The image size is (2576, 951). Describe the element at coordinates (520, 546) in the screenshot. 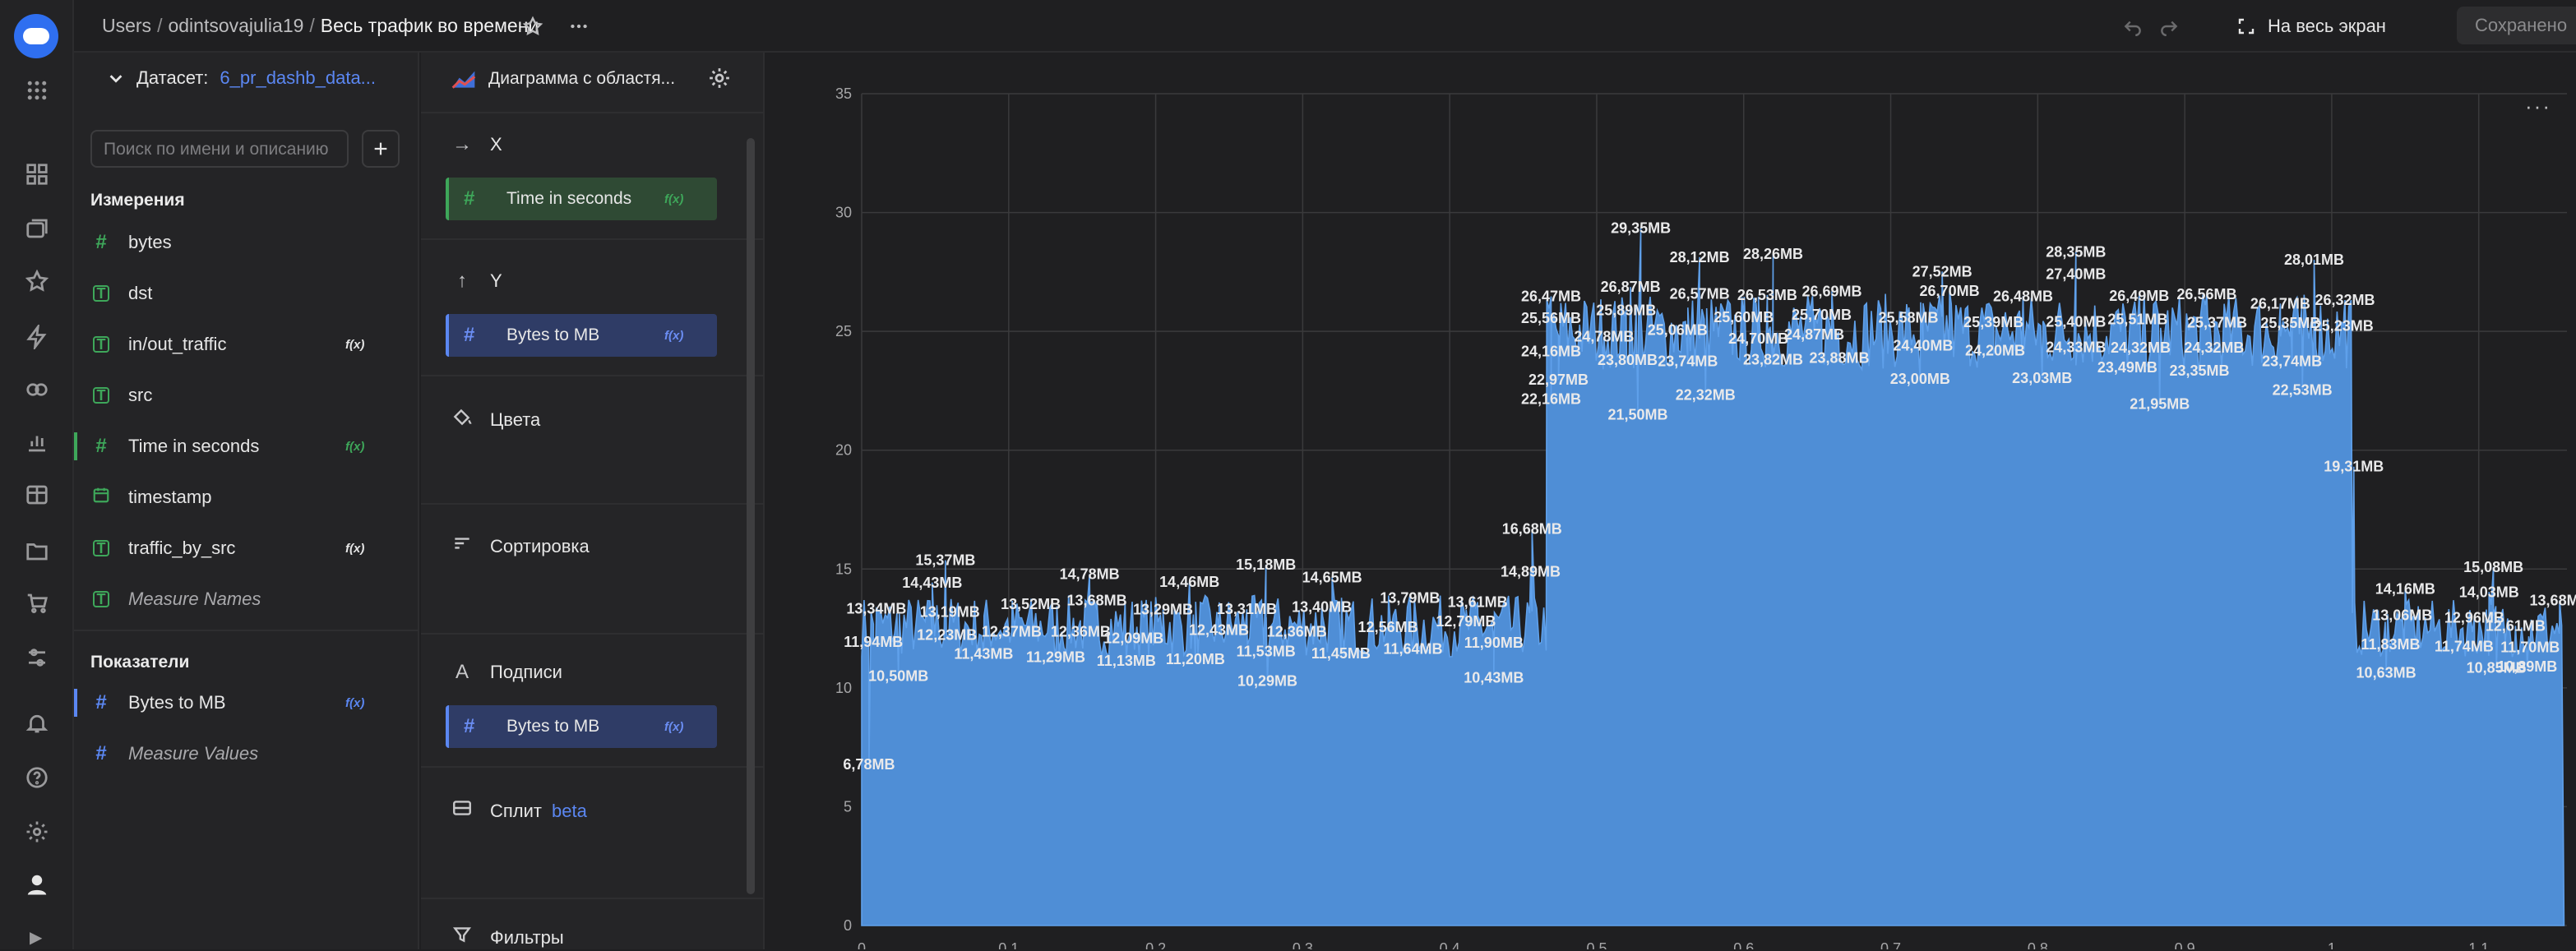

I see `sort-section: Сортировка` at that location.